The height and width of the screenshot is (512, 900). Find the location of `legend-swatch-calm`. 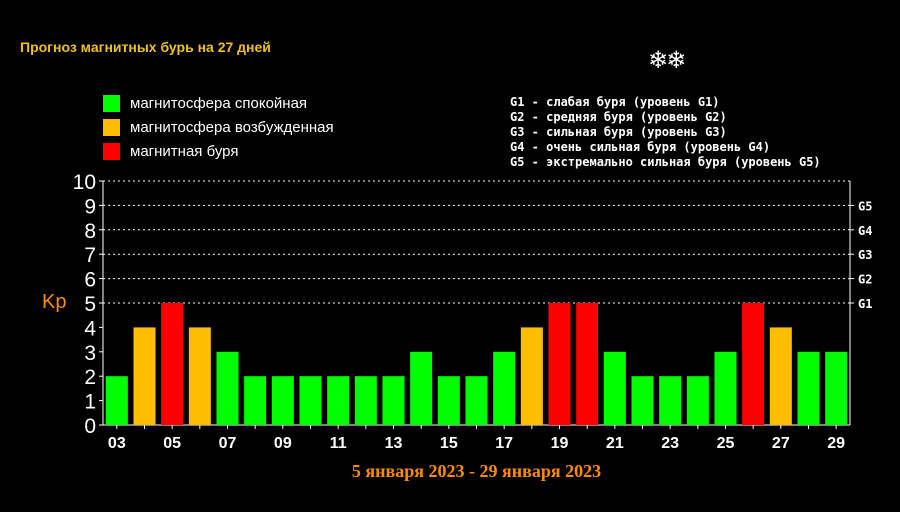

legend-swatch-calm is located at coordinates (111, 103).